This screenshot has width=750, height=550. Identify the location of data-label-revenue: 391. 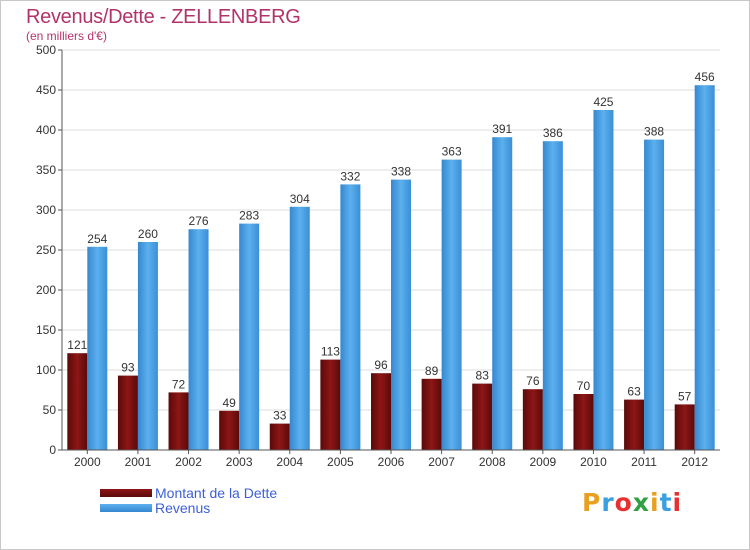
(502, 129).